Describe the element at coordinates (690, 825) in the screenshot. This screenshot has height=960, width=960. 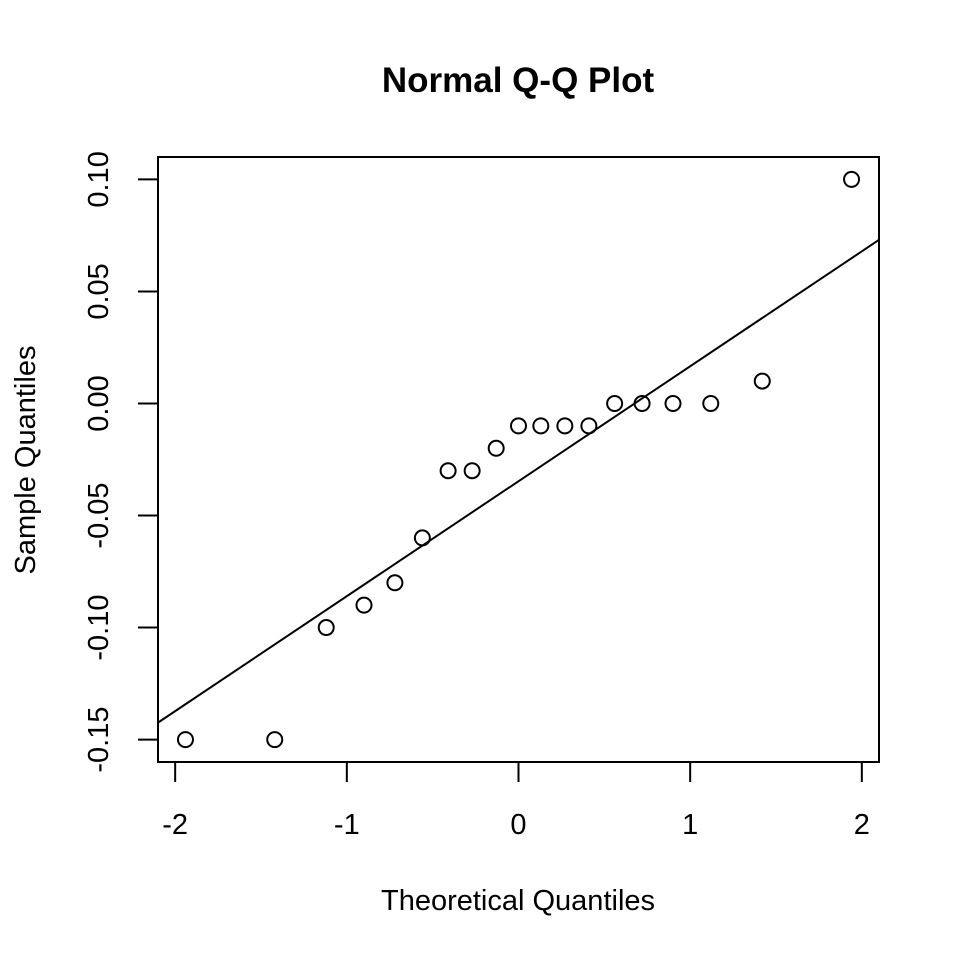
I see `x-tick-label: 1` at that location.